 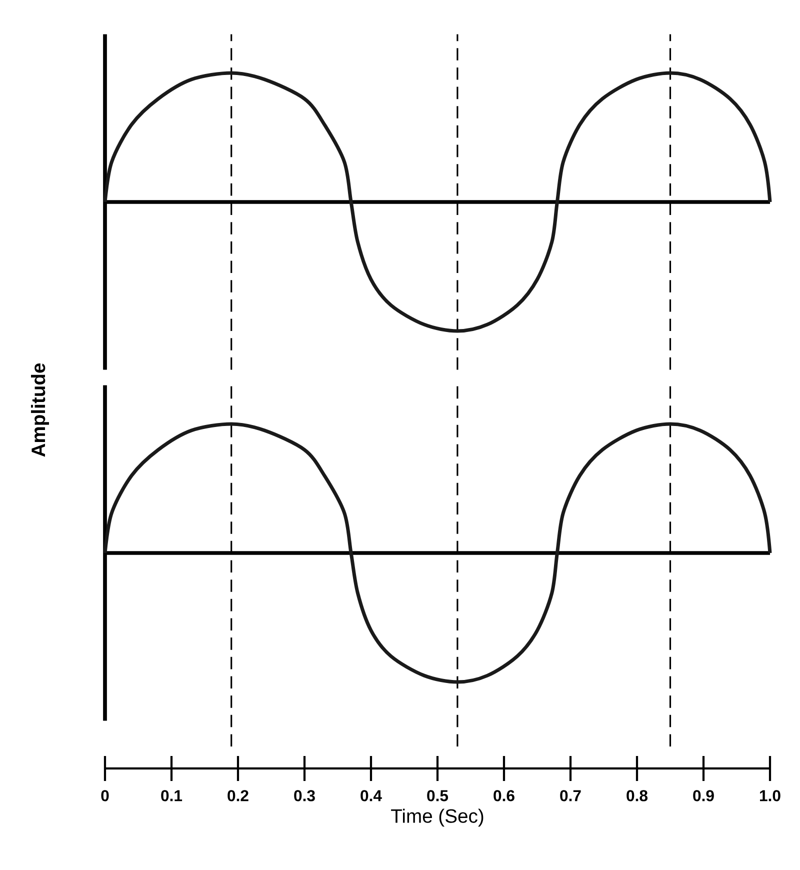 I want to click on x-tick-label: 0.7, so click(x=570, y=796).